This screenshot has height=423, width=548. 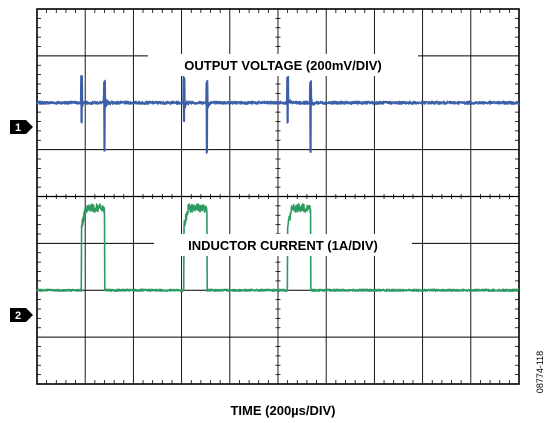 I want to click on channel-1-label: OUTPUT VOLTAGE (200mV/DIV), so click(x=282, y=65).